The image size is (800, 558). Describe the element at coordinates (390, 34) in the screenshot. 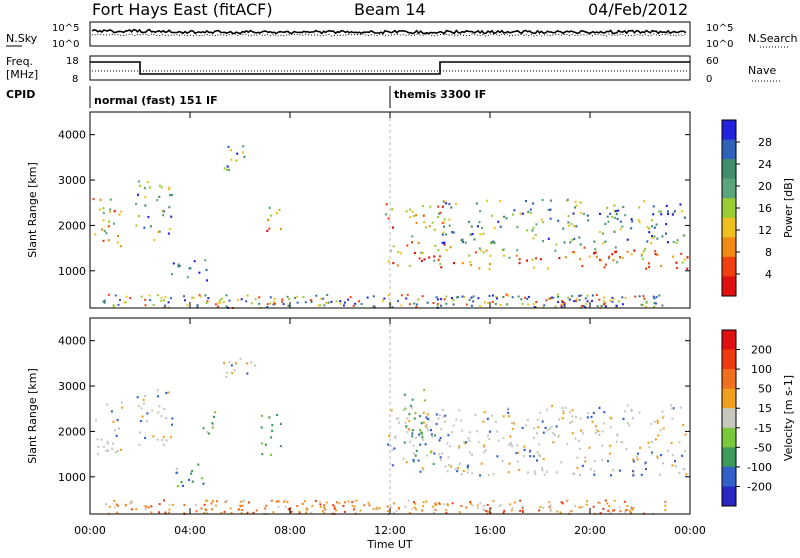

I see `noise-panel-frame` at that location.